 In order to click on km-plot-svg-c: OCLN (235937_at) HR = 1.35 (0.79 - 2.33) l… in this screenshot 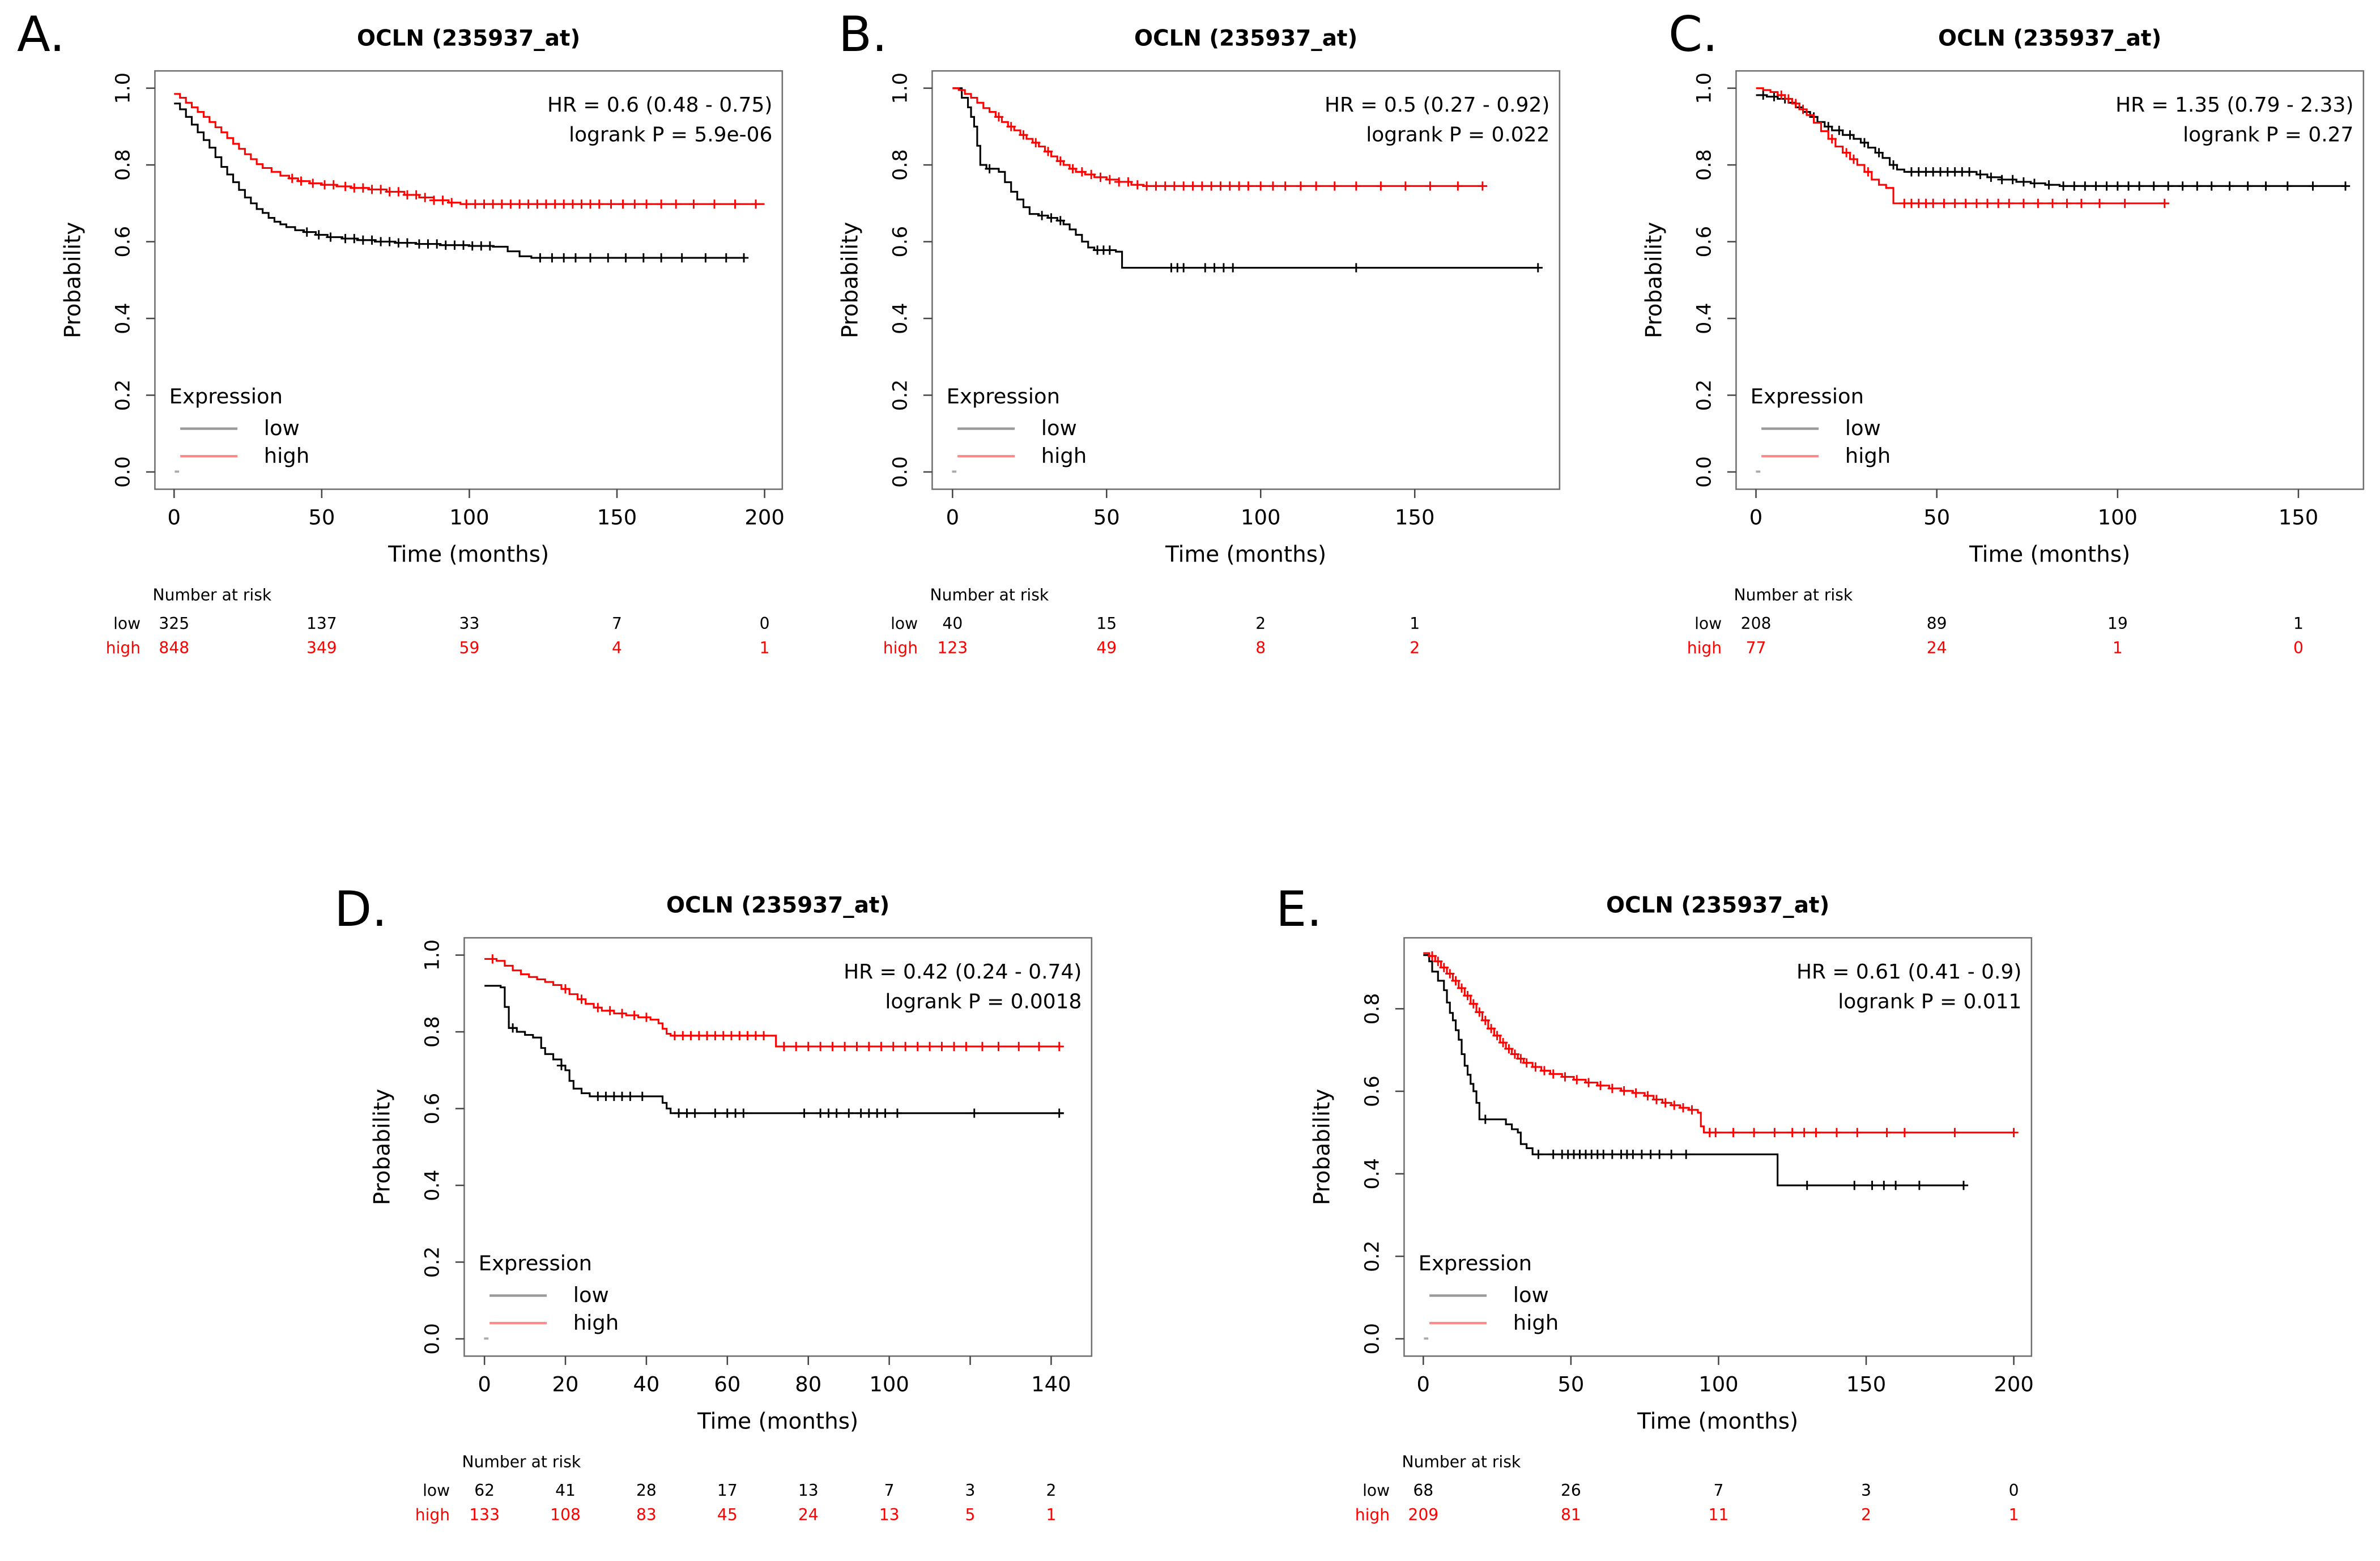, I will do `click(2003, 341)`.